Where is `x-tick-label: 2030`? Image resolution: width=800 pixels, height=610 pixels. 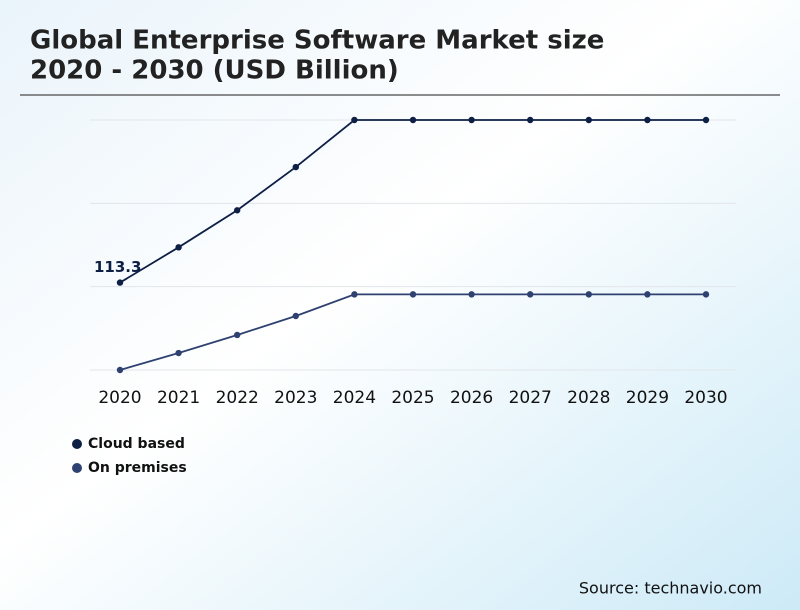
x-tick-label: 2030 is located at coordinates (705, 398).